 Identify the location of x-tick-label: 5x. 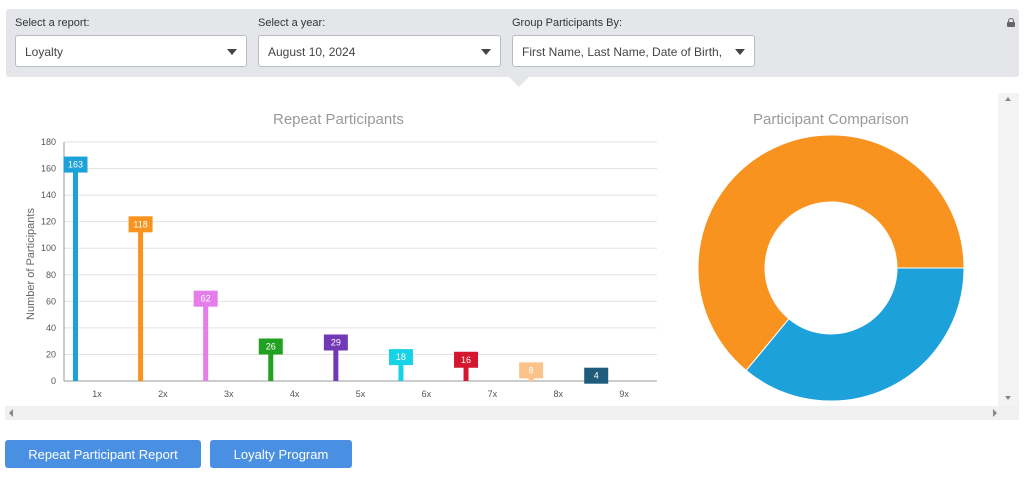
(361, 394).